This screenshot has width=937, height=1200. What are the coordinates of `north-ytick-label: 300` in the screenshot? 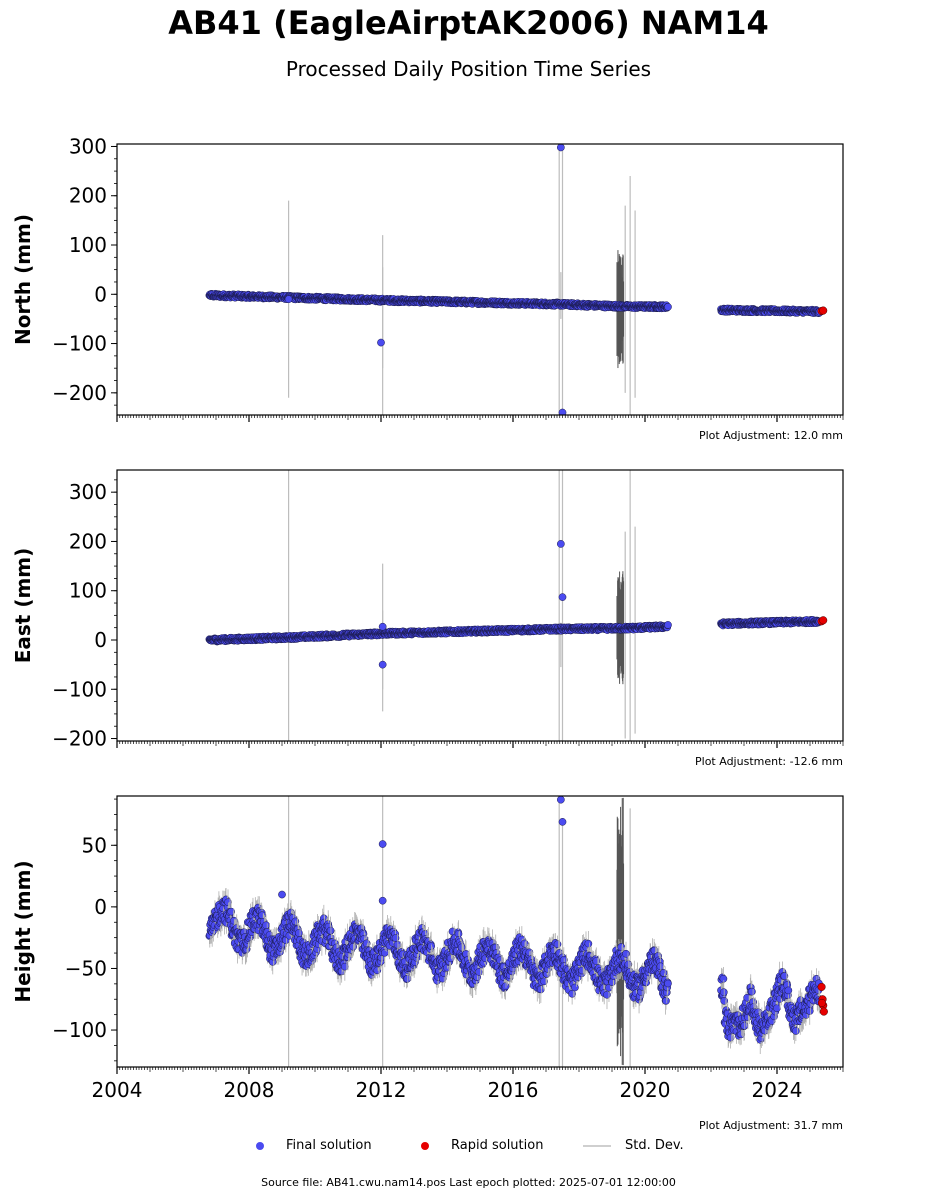 It's located at (88, 146).